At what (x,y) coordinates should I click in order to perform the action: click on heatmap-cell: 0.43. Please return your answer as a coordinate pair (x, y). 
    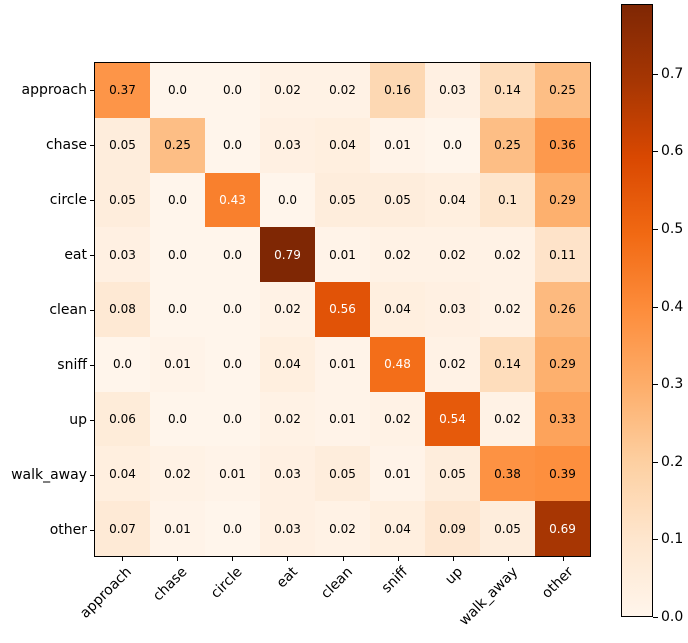
    Looking at the image, I should click on (232, 200).